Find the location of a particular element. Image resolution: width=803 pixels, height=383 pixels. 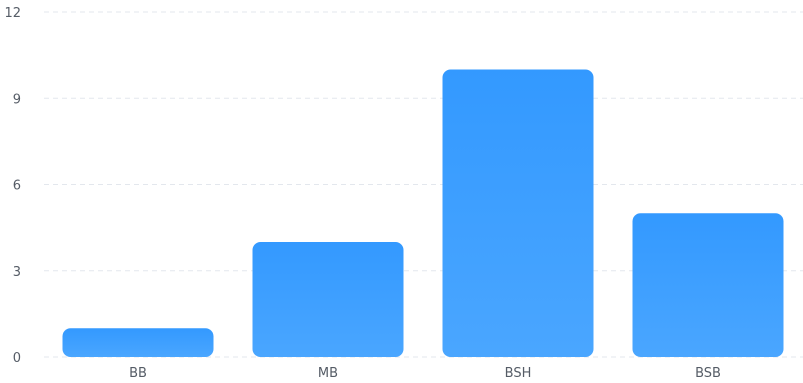

bar-mb is located at coordinates (328, 299).